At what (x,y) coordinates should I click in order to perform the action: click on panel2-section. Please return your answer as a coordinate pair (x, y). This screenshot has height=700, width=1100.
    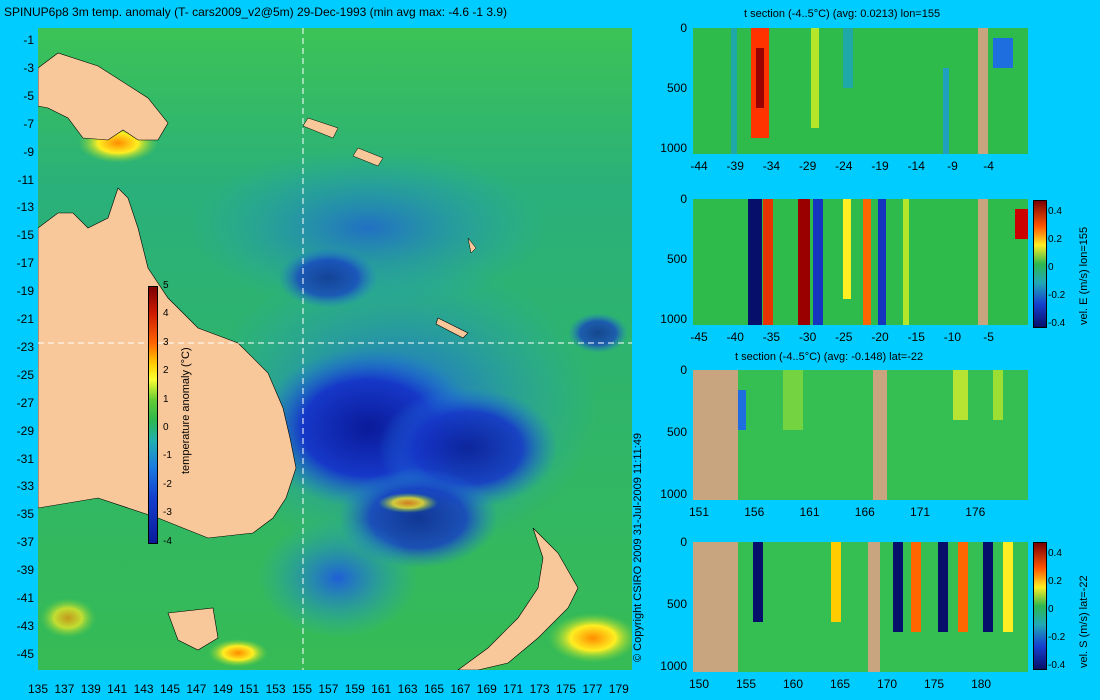
    Looking at the image, I should click on (860, 262).